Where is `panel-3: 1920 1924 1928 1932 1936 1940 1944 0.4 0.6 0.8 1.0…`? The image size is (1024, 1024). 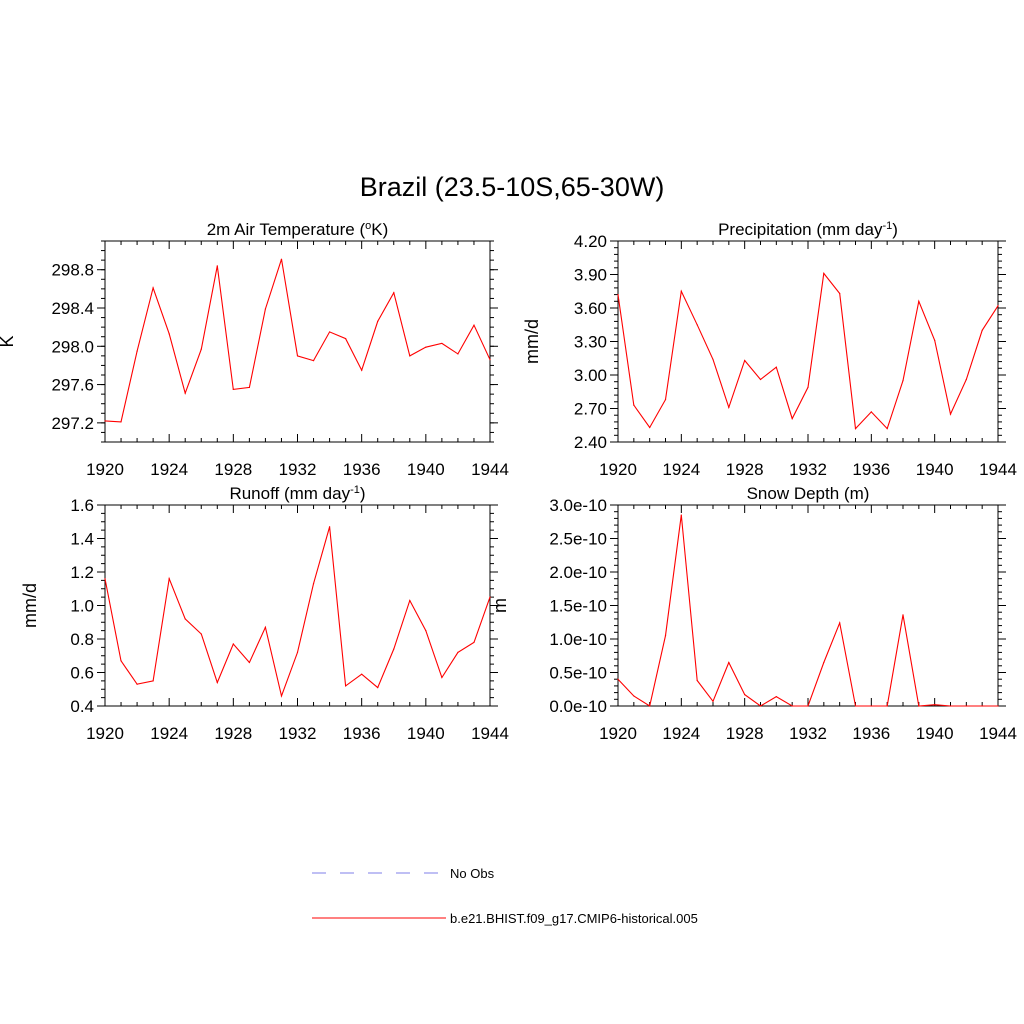 panel-3: 1920 1924 1928 1932 1936 1940 1944 0.4 0.6 0.8 1.0… is located at coordinates (264, 613).